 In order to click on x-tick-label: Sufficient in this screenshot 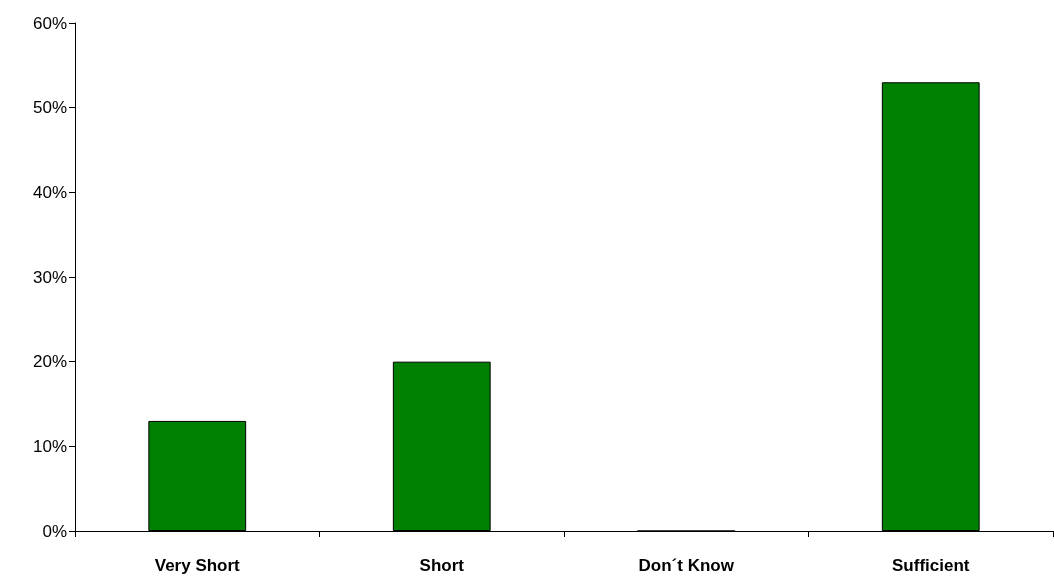, I will do `click(931, 565)`.